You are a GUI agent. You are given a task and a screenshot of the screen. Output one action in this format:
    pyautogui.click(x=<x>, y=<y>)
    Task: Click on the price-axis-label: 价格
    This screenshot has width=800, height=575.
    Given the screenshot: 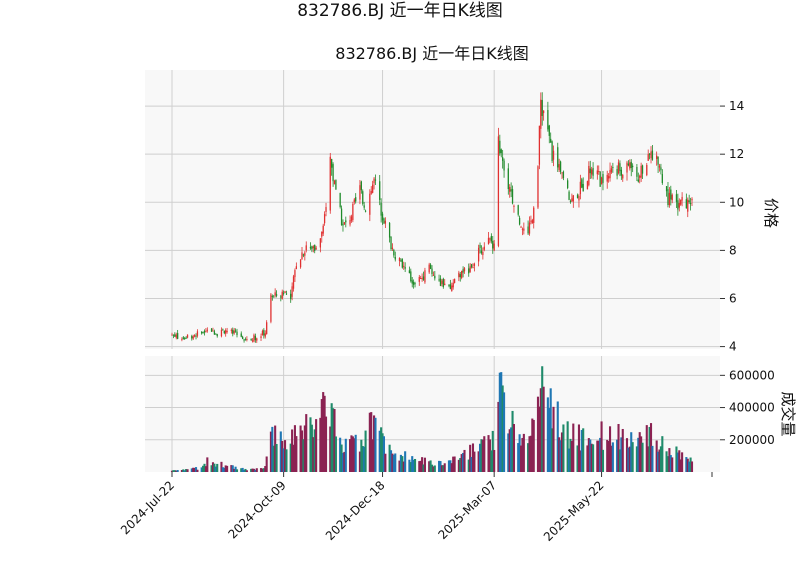 What is the action you would take?
    pyautogui.click(x=771, y=213)
    